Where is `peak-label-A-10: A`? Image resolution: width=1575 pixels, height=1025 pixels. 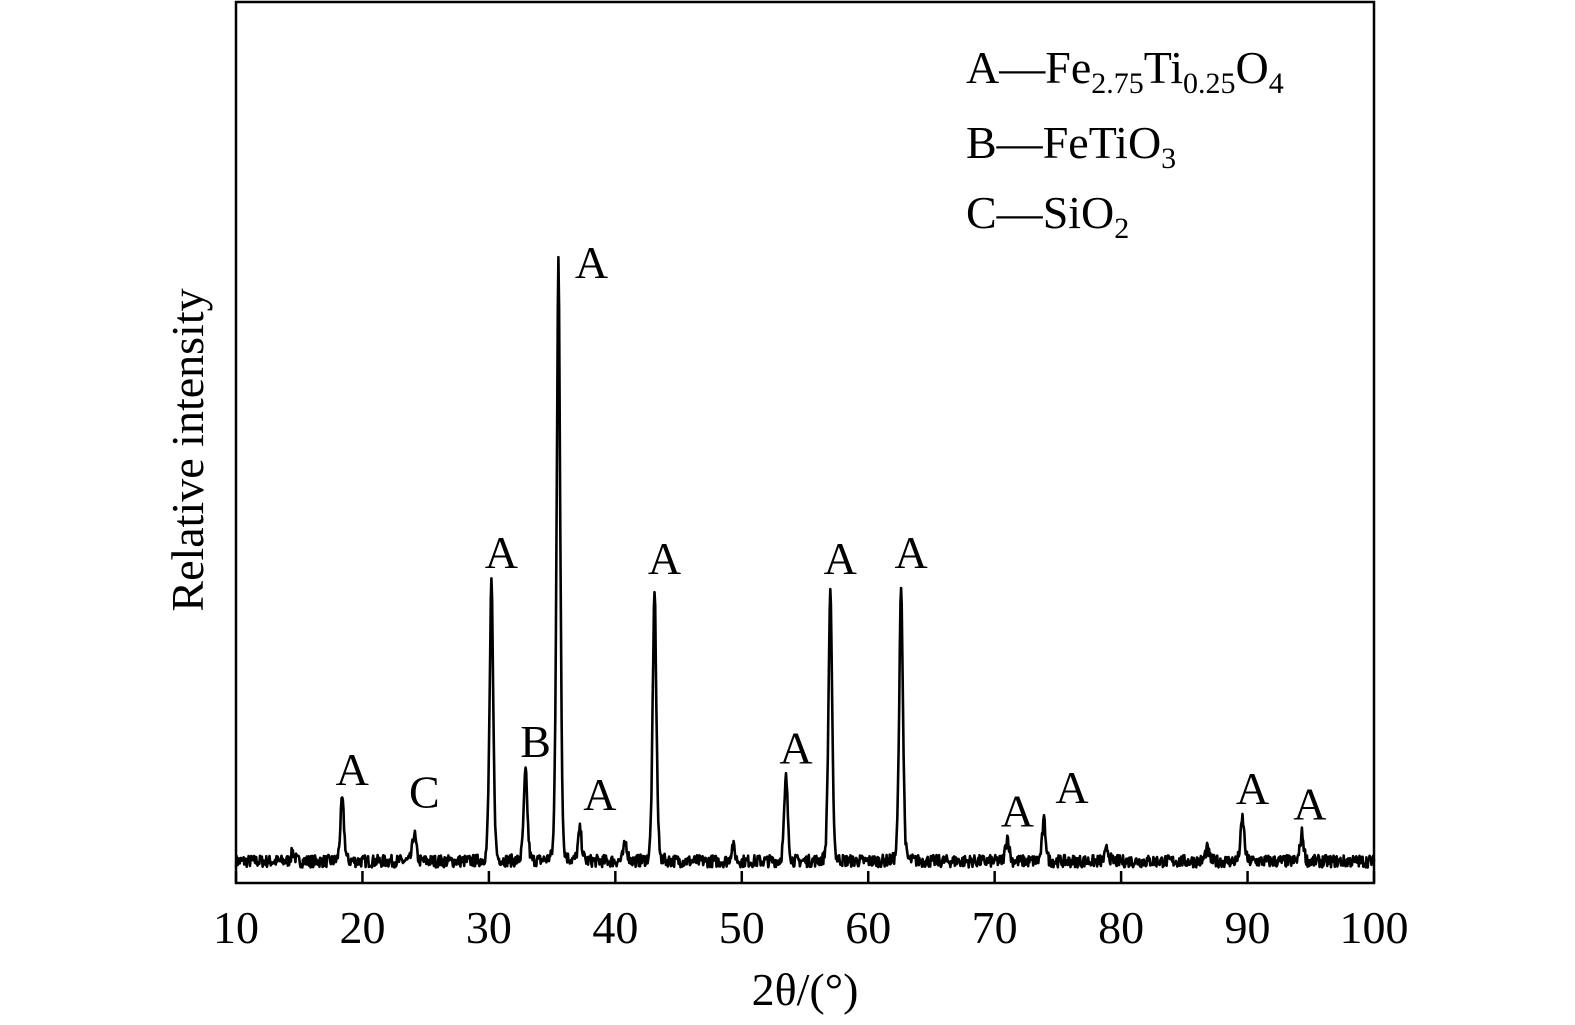
peak-label-A-10: A is located at coordinates (795, 747).